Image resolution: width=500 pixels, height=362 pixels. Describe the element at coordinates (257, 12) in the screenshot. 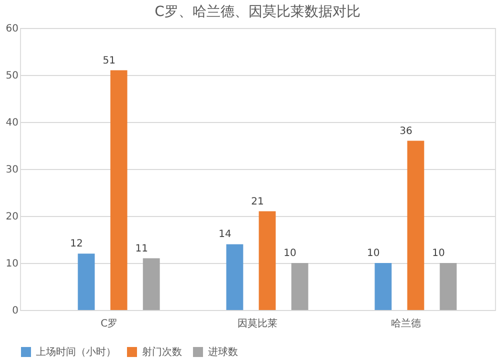

I see `chart-title: C罗、哈兰德、因莫比莱数据对比` at that location.